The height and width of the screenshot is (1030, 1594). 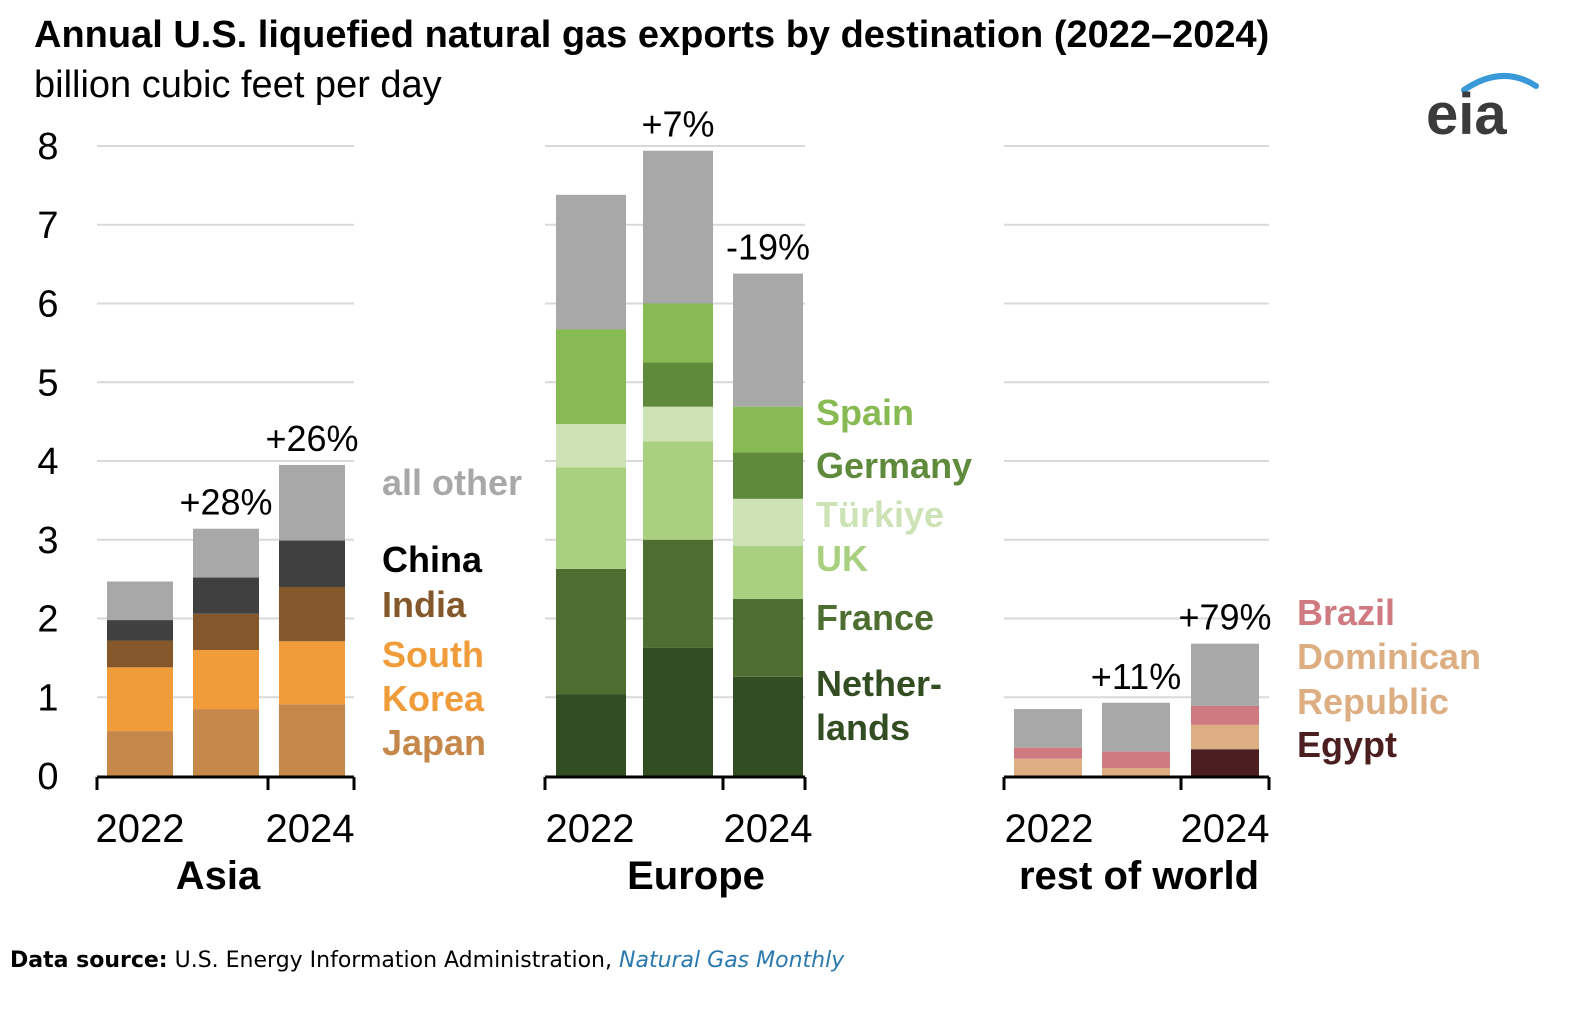 I want to click on change-label: +28%, so click(x=225, y=502).